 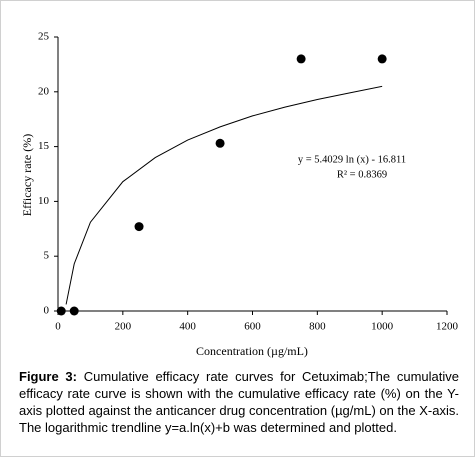 I want to click on y-tick-label: 20, so click(x=44, y=91).